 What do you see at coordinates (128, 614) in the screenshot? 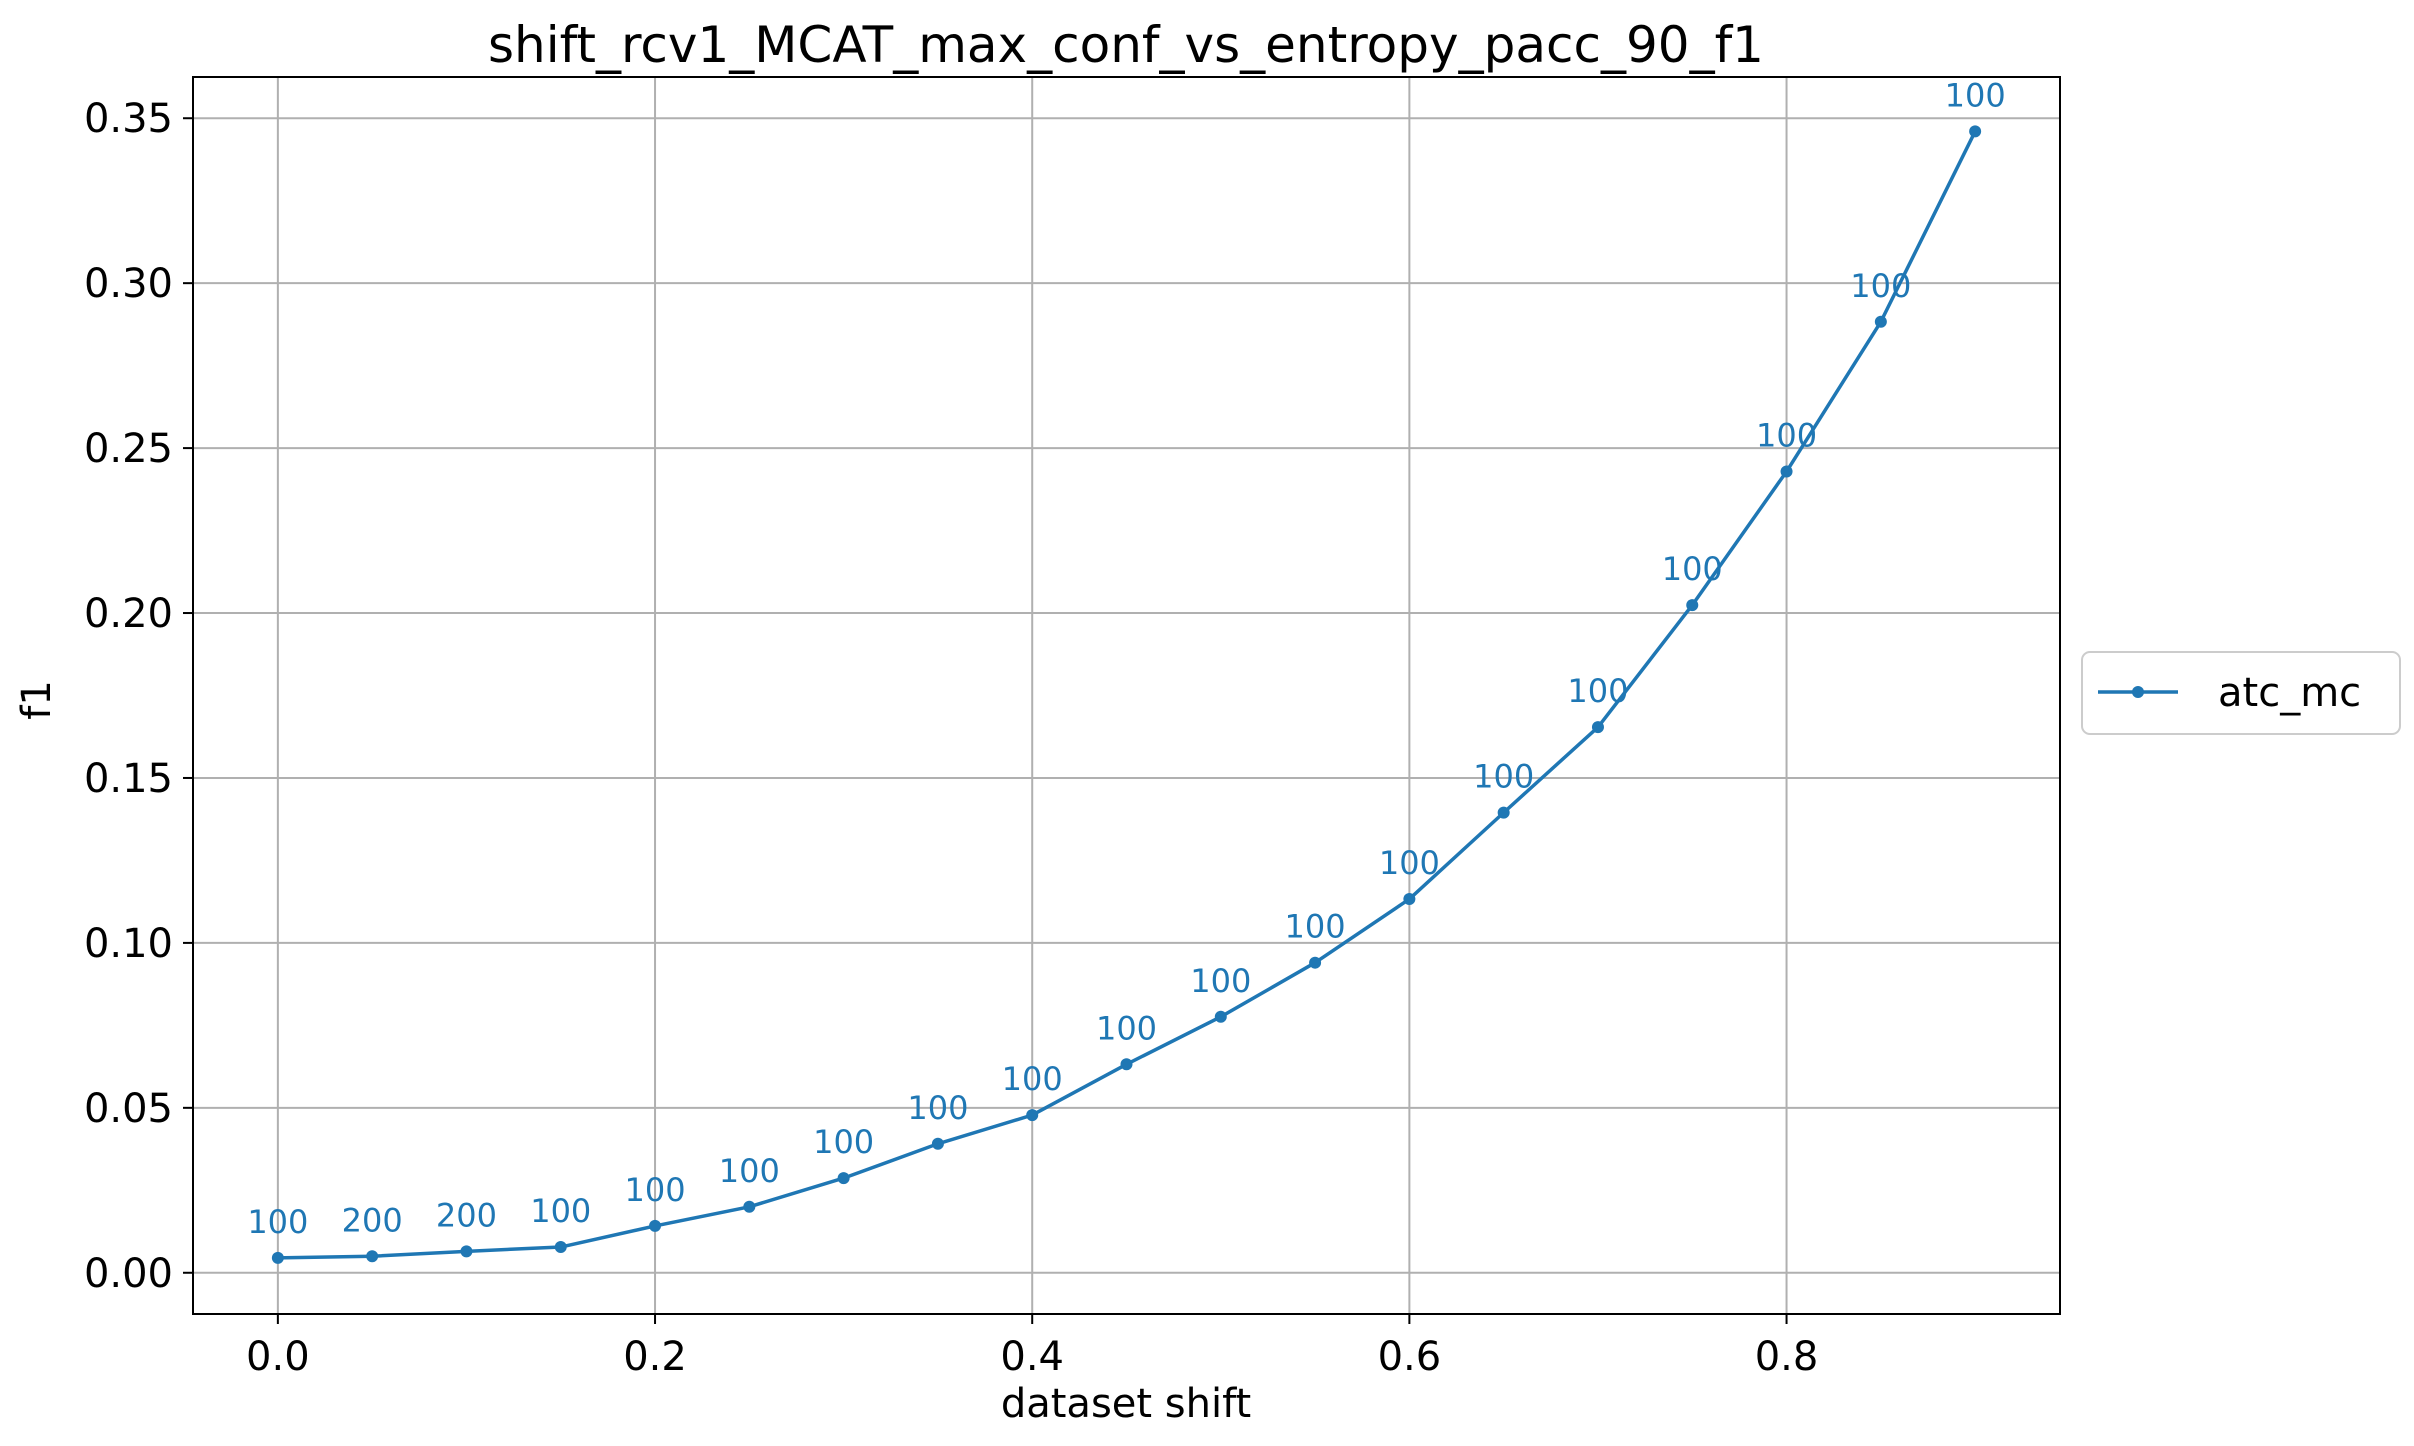
I see `y-tick-label: 0.20` at bounding box center [128, 614].